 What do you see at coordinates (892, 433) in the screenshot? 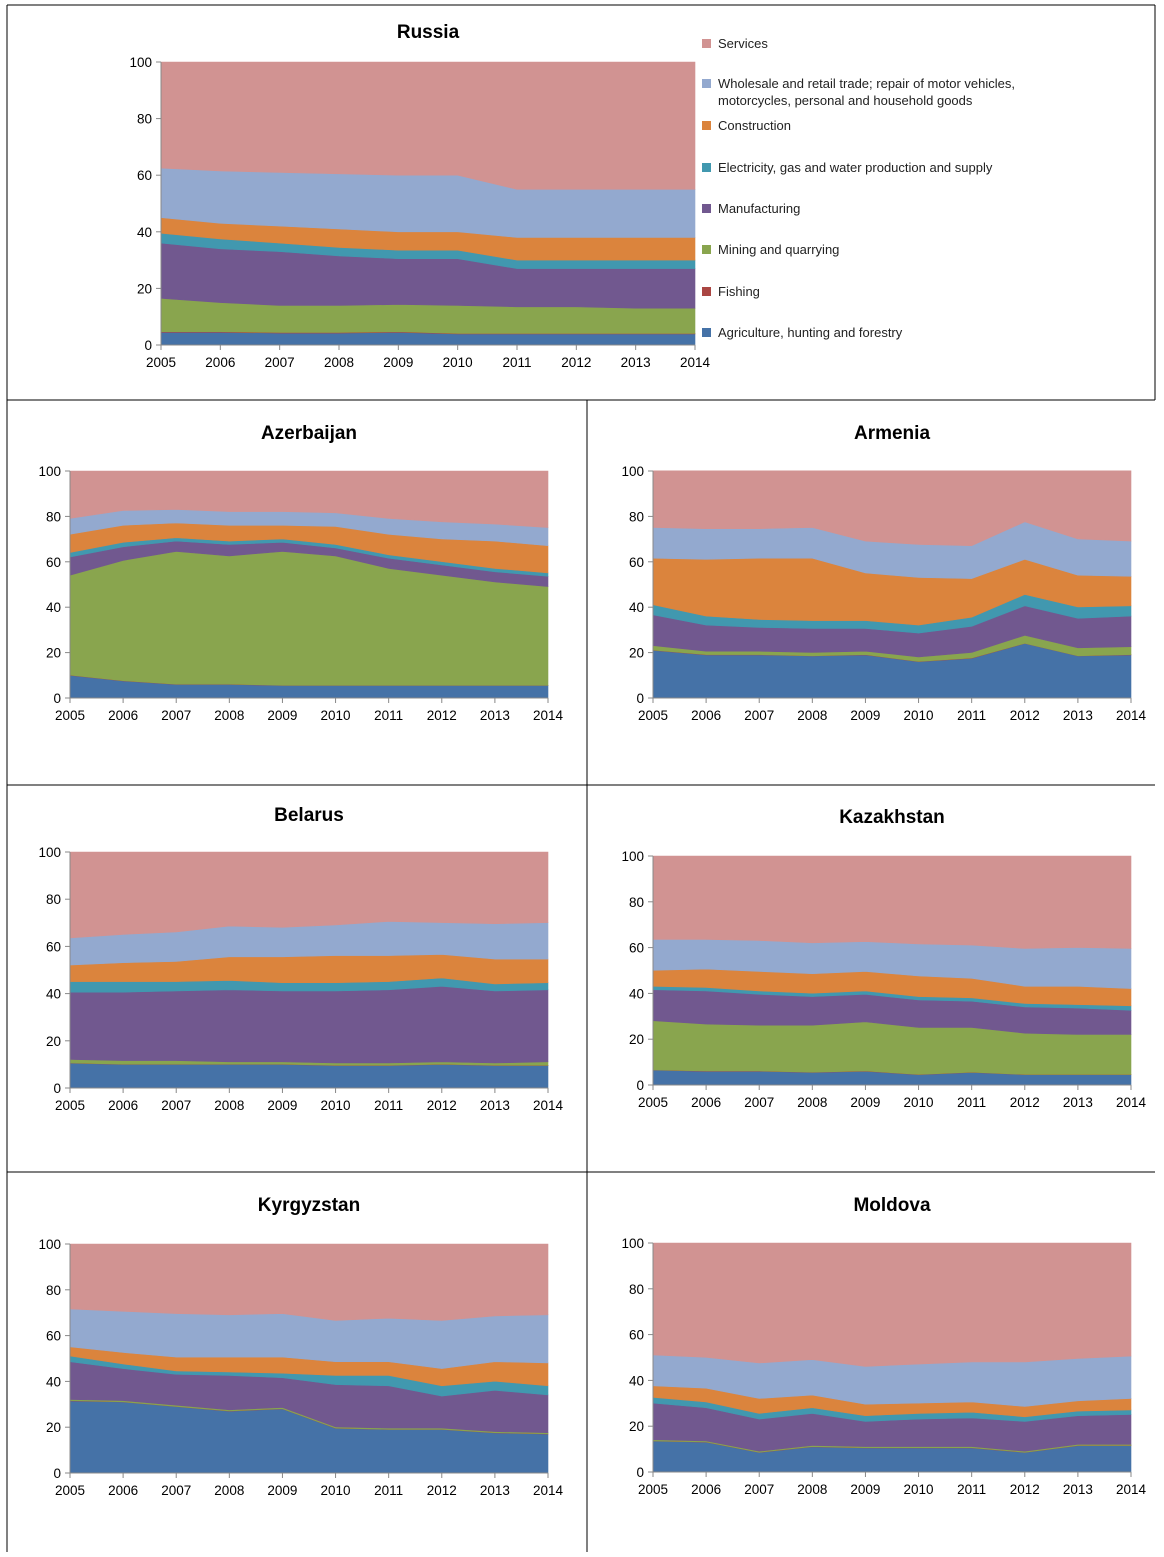
I see `chart-title: Armenia` at bounding box center [892, 433].